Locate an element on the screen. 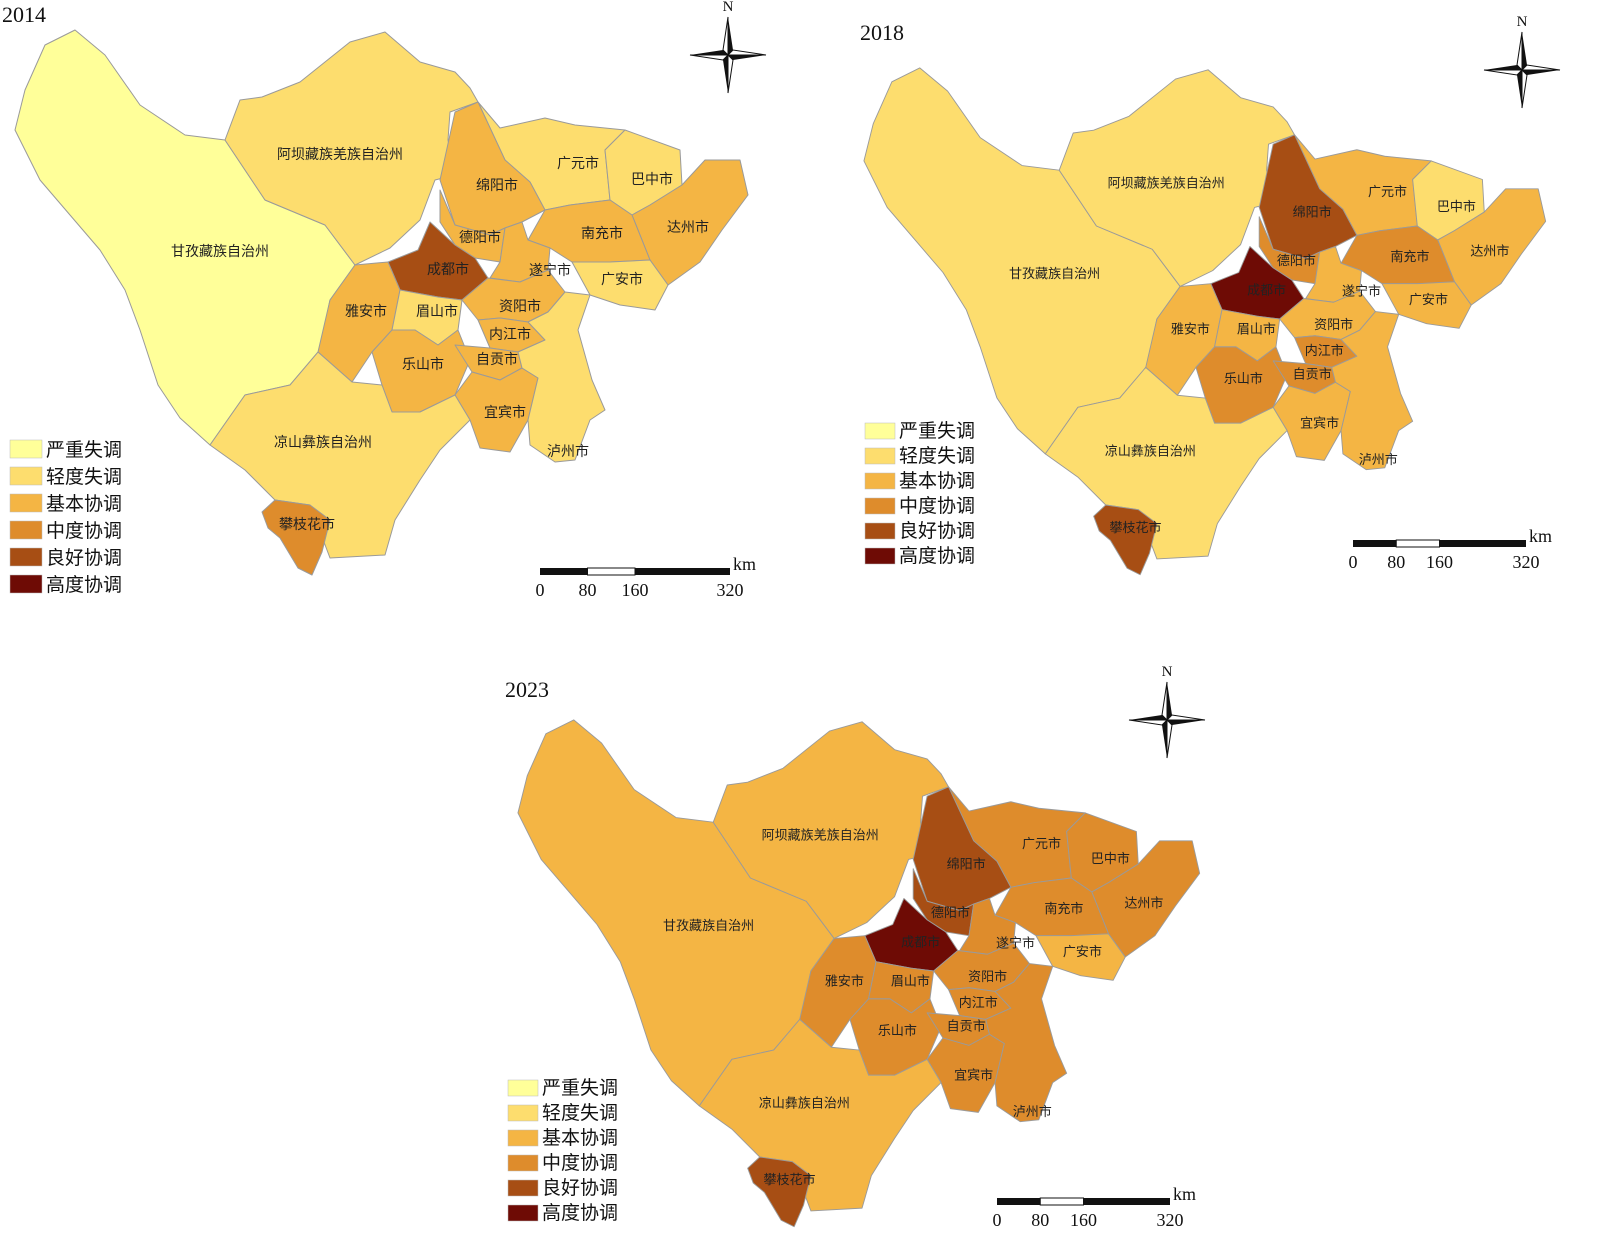 The image size is (1600, 1255). north-label: N is located at coordinates (1522, 22).